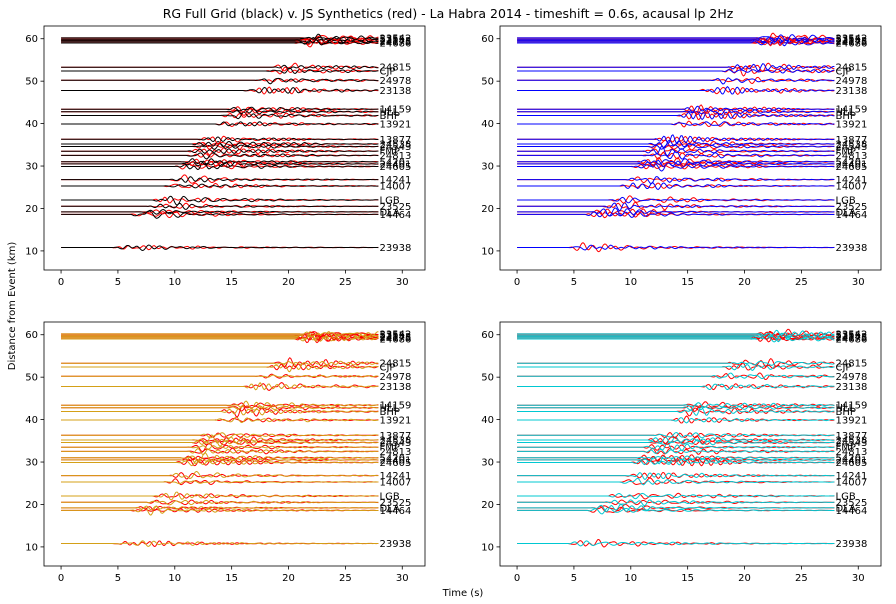 The image size is (896, 604). I want to click on station-label: FMP, so click(390, 448).